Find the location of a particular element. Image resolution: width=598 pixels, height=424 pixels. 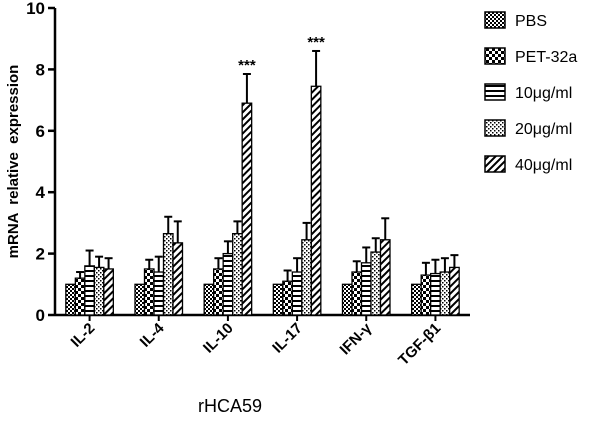

y-tick-label: 2 is located at coordinates (40, 254).